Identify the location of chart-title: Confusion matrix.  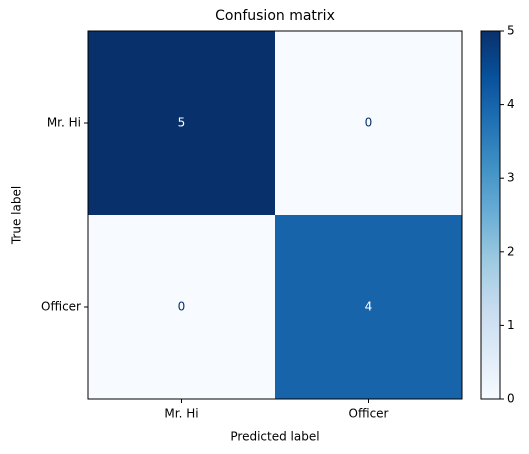
(275, 16).